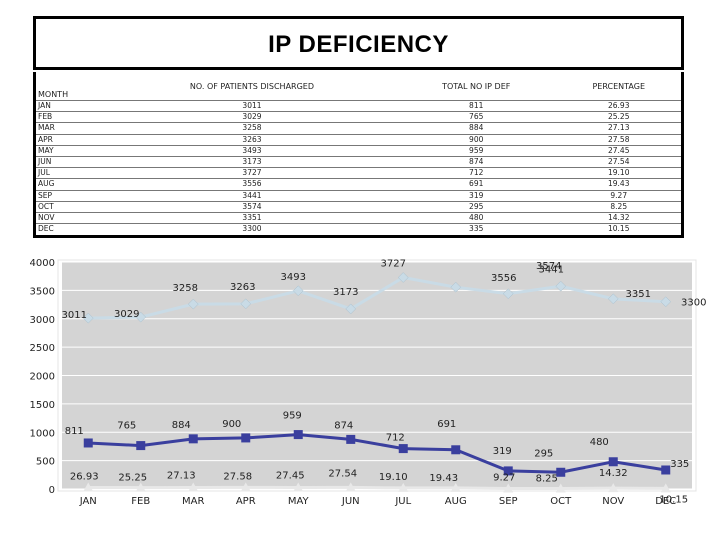  Describe the element at coordinates (42, 377) in the screenshot. I see `y-tick-label: 2000` at that location.